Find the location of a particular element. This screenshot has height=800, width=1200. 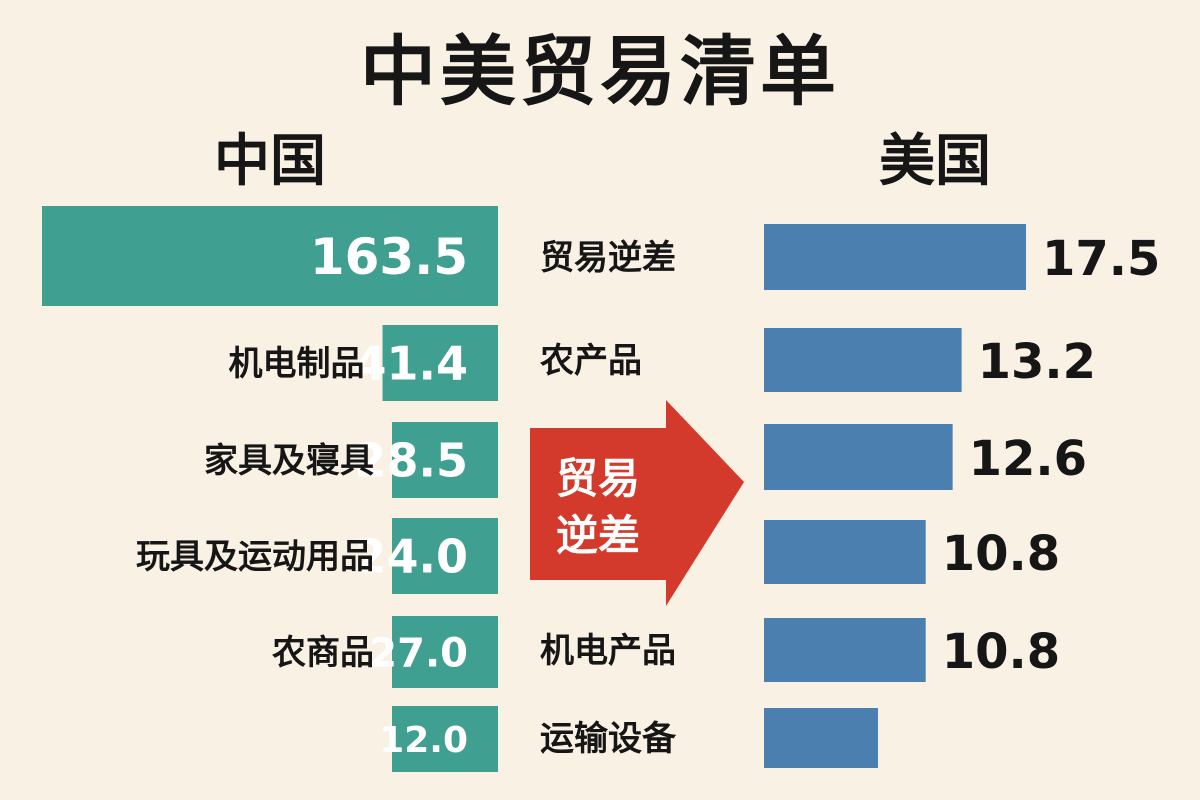

us-category-label: 贸易逆差 is located at coordinates (608, 258).